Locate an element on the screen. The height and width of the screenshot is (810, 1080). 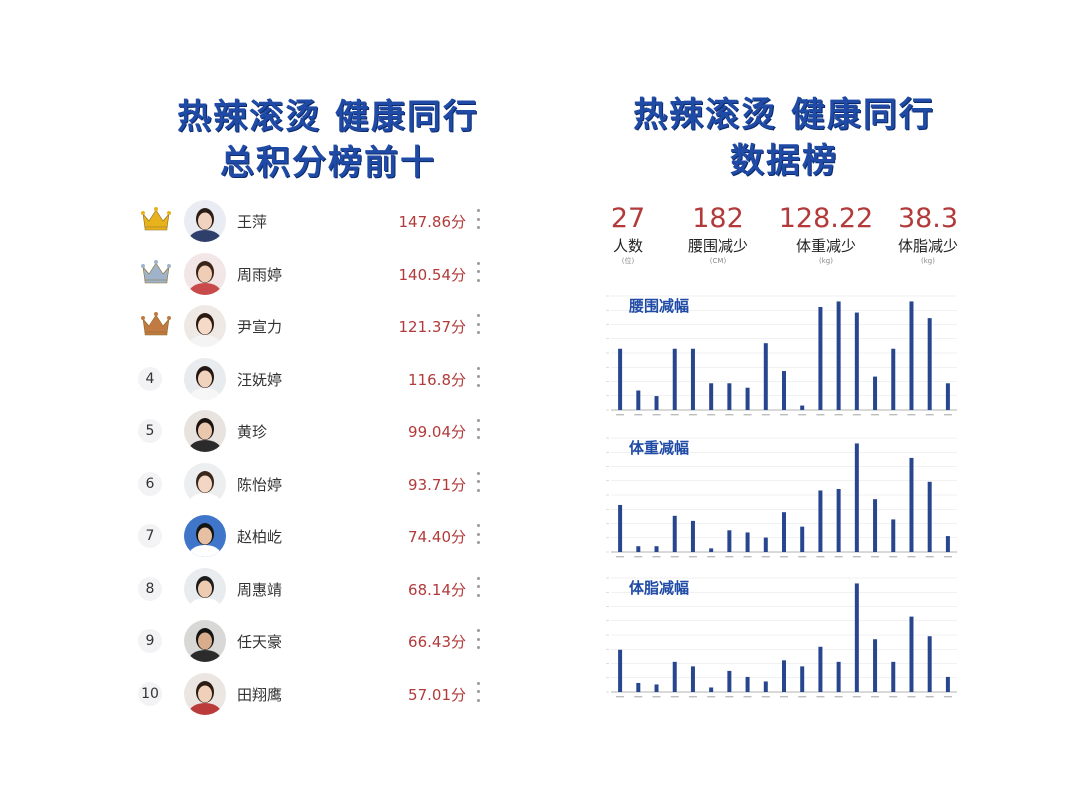
leaderboard-title-line1: 热辣滚烫 健康同行 is located at coordinates (328, 117).